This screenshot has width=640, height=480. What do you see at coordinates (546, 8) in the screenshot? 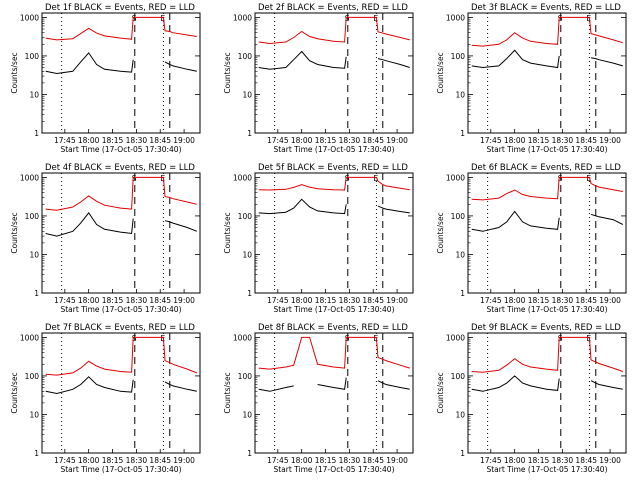
I see `panel-title: Det 3f BLACK = Events, RED = LLD` at bounding box center [546, 8].